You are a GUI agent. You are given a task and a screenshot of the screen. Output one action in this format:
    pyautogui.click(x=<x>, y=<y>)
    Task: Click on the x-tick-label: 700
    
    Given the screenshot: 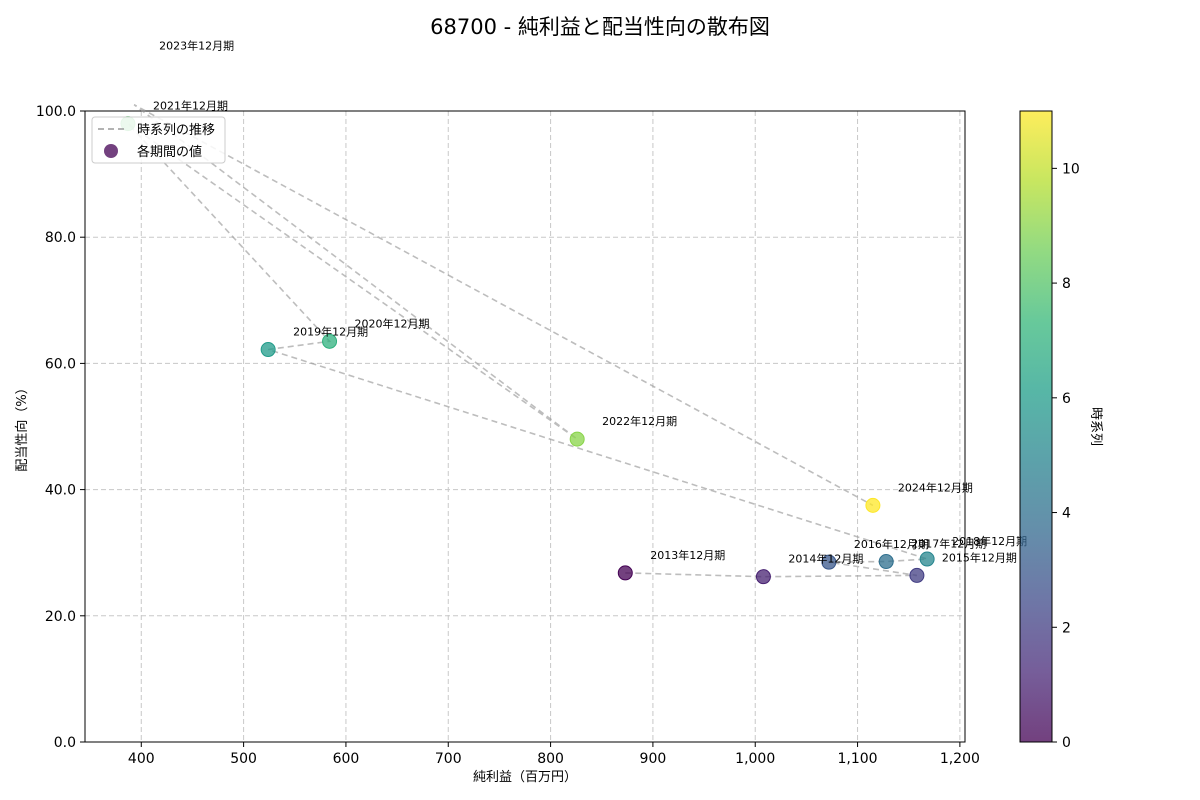 What is the action you would take?
    pyautogui.click(x=448, y=759)
    